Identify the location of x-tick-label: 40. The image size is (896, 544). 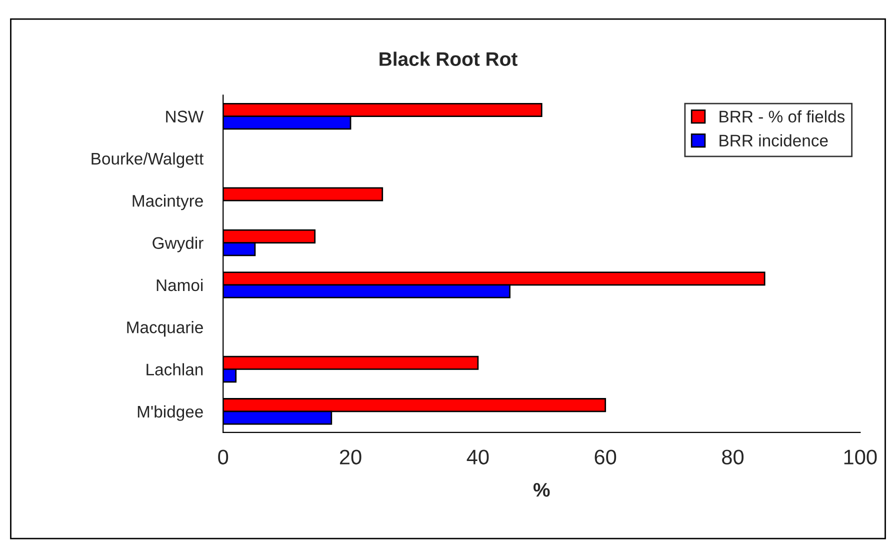
(477, 457).